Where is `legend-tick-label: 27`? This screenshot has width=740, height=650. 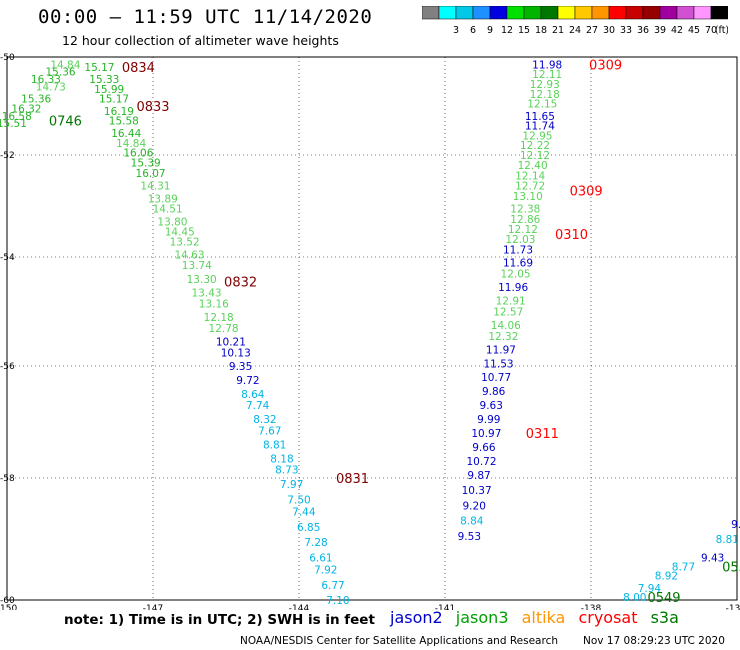 legend-tick-label: 27 is located at coordinates (592, 30).